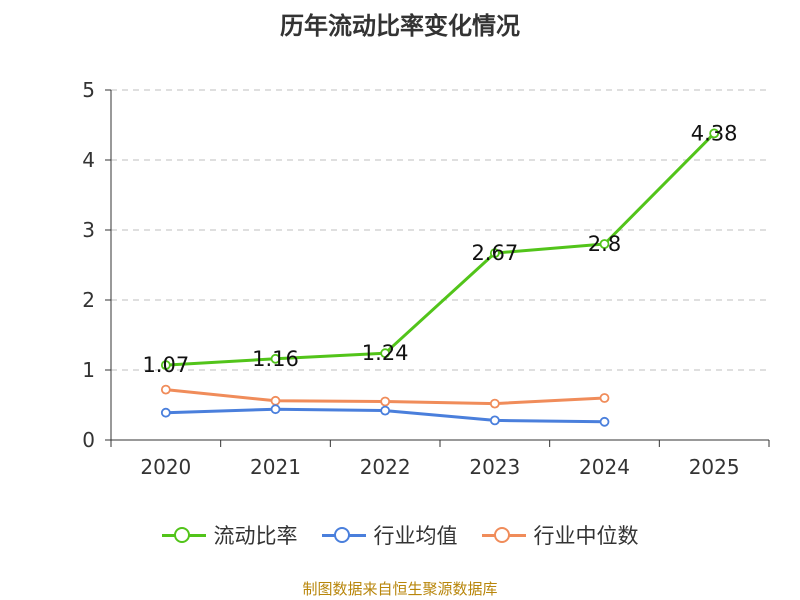 The width and height of the screenshot is (800, 600). I want to click on chart-title: 历年流动比率变化情况, so click(400, 26).